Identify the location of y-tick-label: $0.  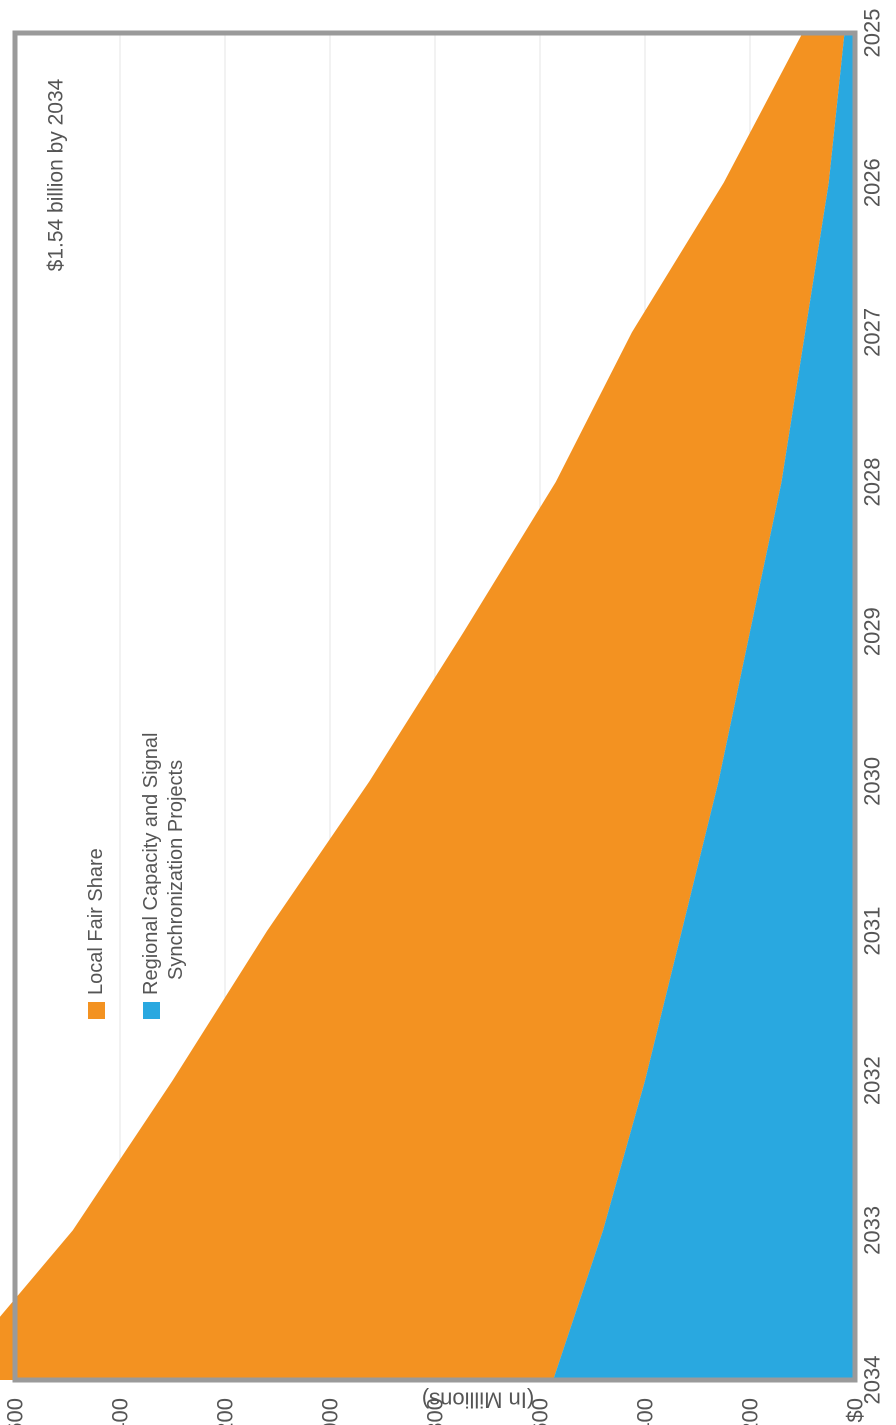
(855, 1410).